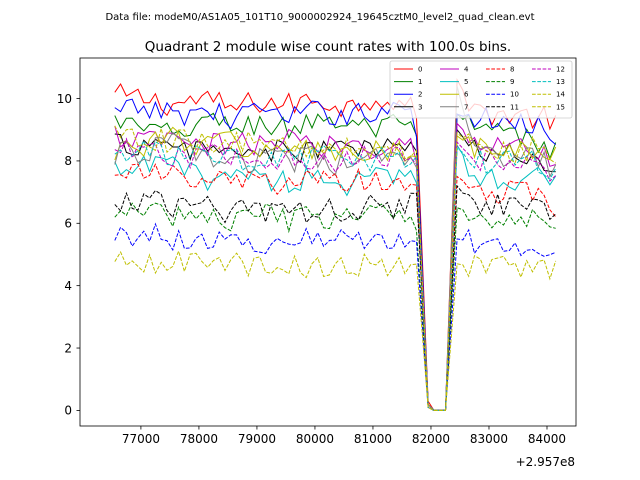 The height and width of the screenshot is (480, 640). I want to click on legend-label-9: 9, so click(512, 82).